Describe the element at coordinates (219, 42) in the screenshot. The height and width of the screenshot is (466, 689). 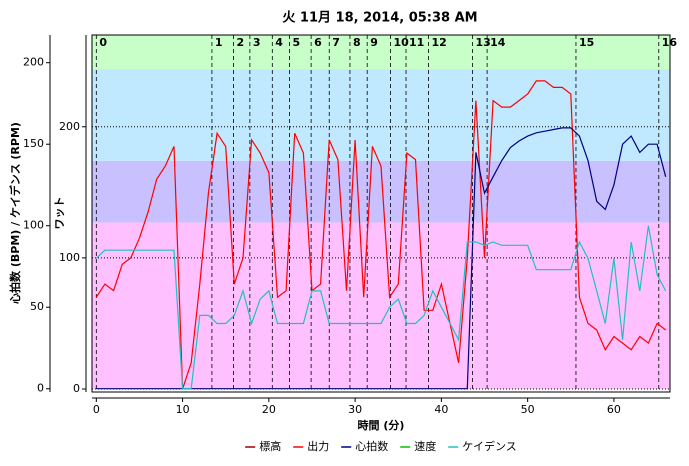
I see `lap-label: 1` at that location.